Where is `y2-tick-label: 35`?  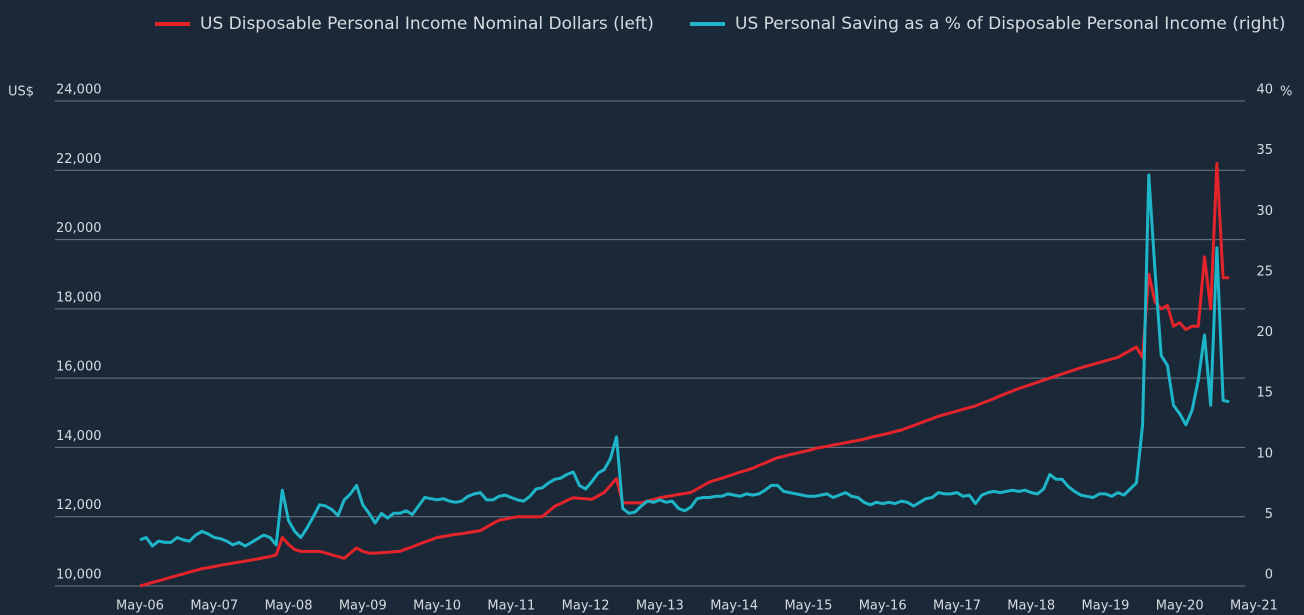 y2-tick-label: 35 is located at coordinates (1264, 150).